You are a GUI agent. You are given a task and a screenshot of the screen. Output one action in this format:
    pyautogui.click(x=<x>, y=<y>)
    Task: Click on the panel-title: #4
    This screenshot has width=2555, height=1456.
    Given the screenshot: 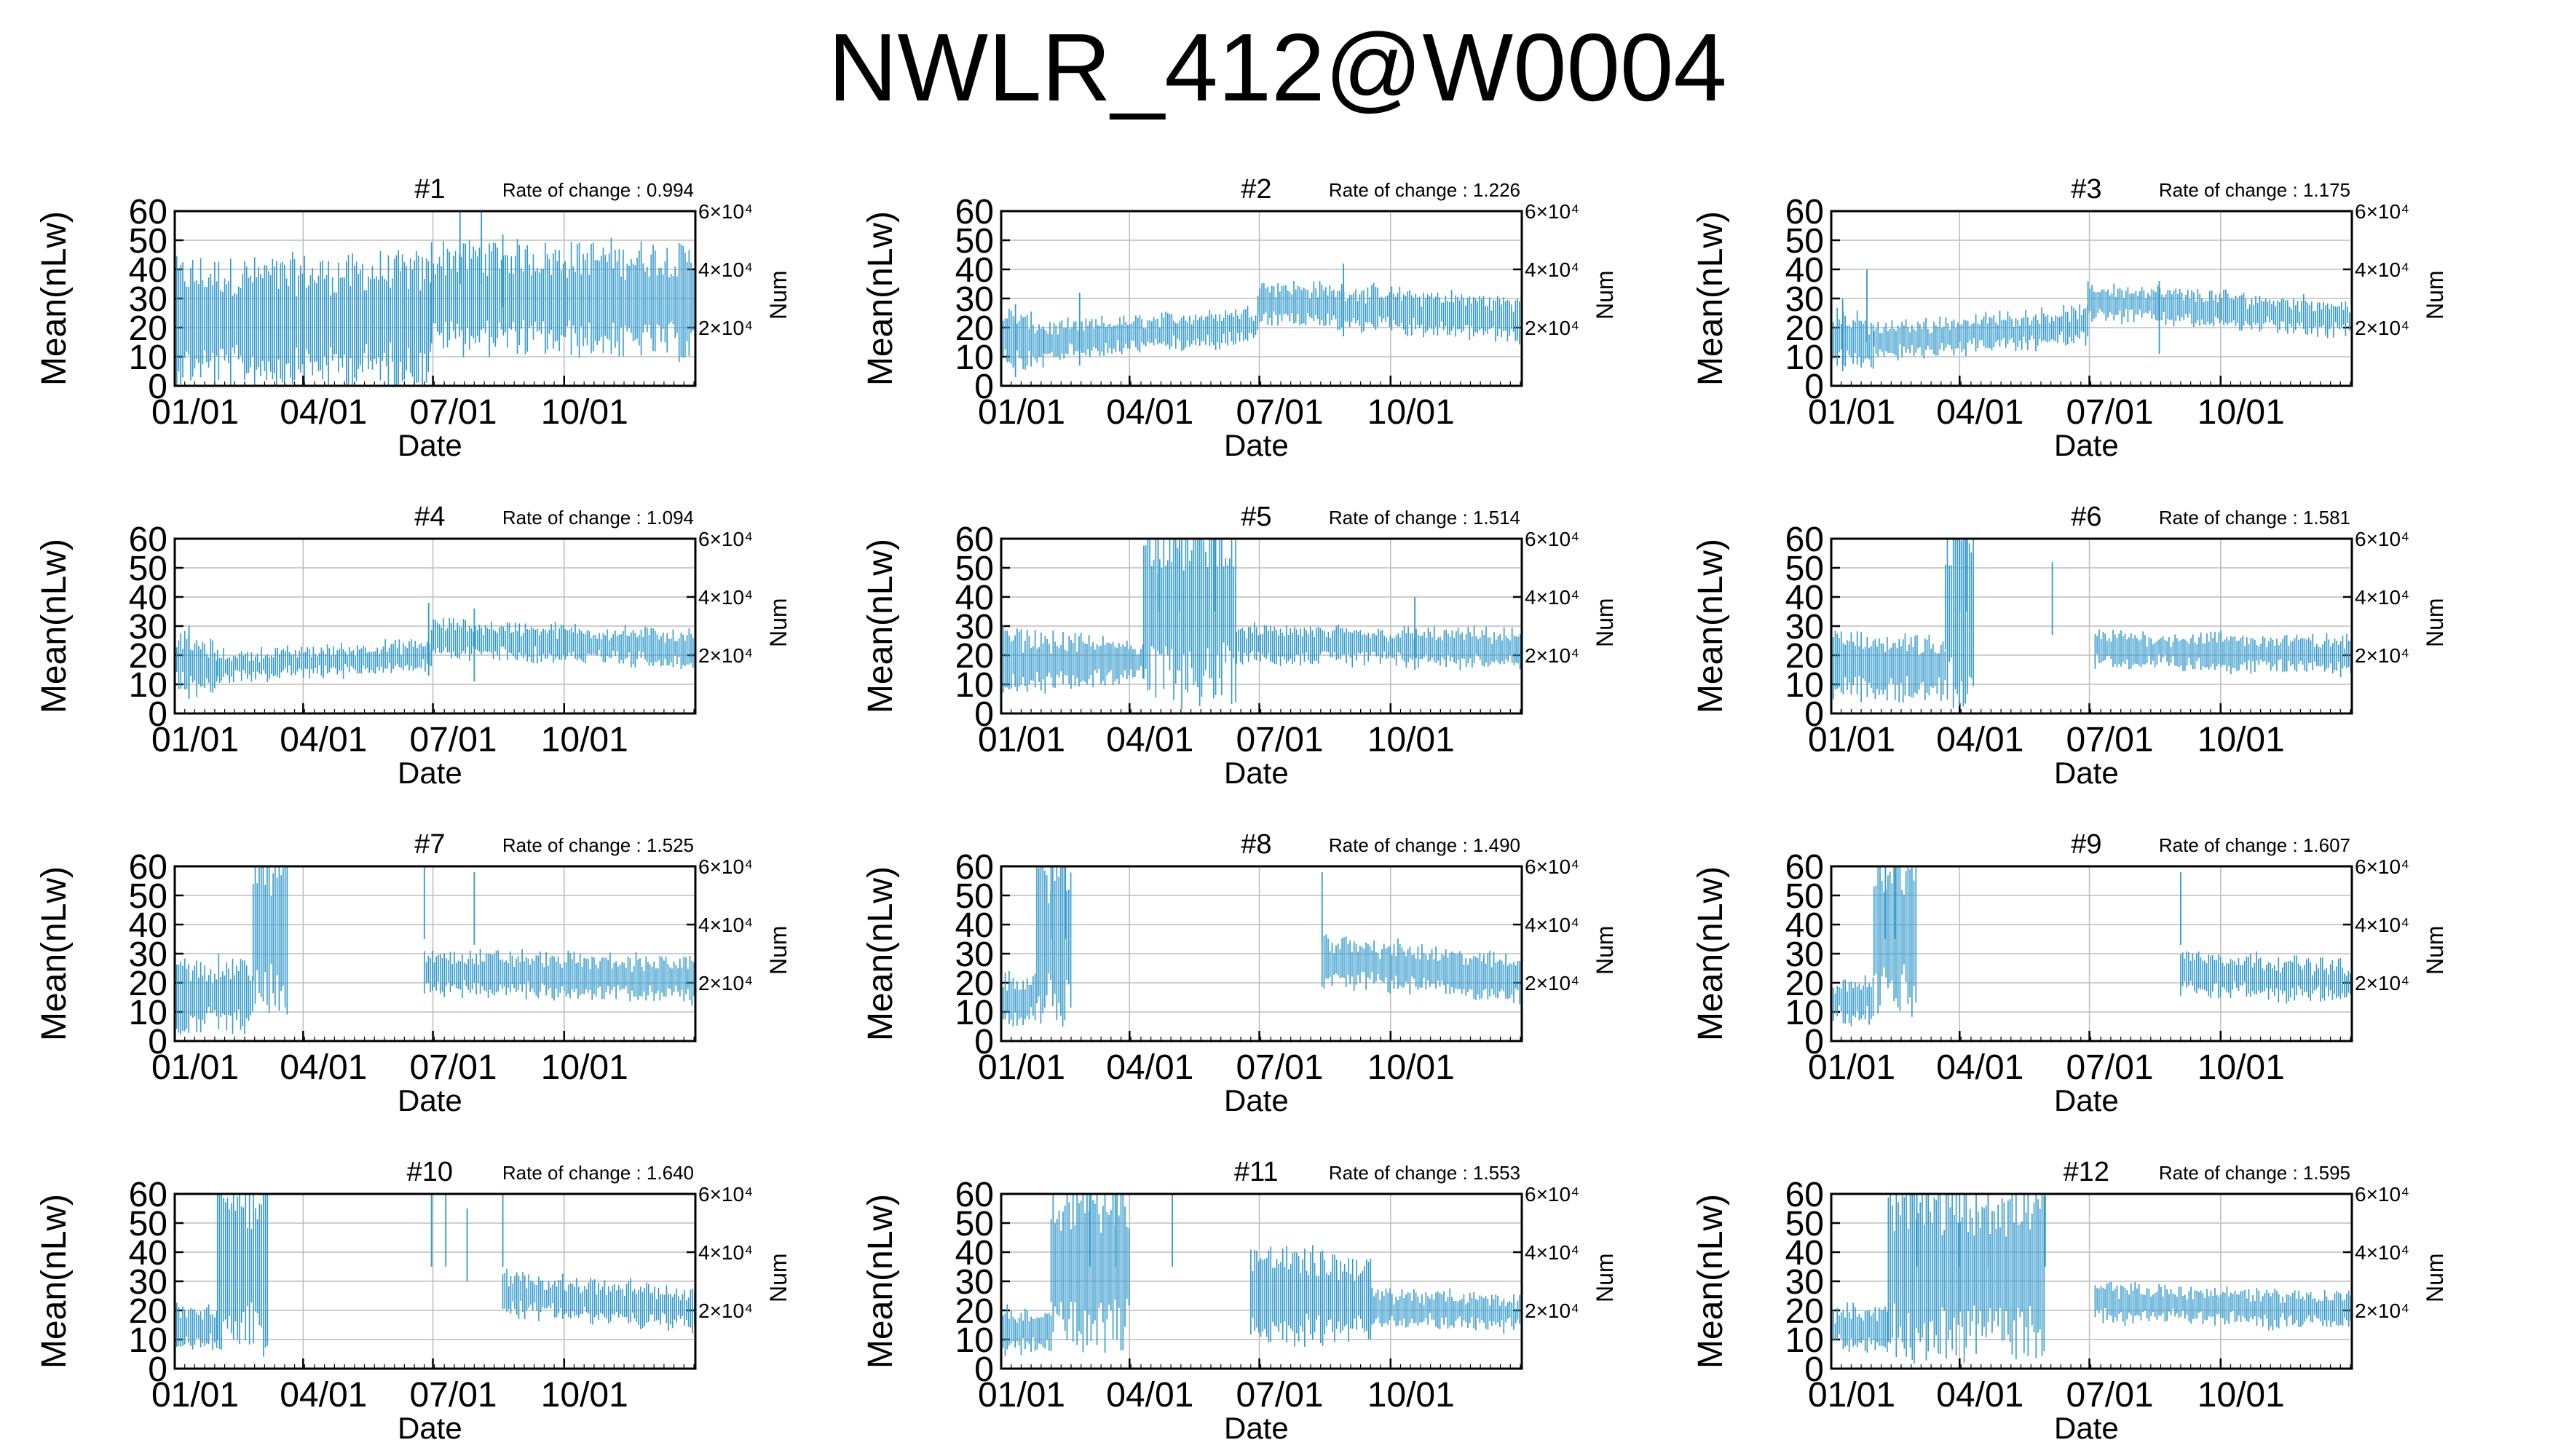 What is the action you would take?
    pyautogui.click(x=429, y=517)
    